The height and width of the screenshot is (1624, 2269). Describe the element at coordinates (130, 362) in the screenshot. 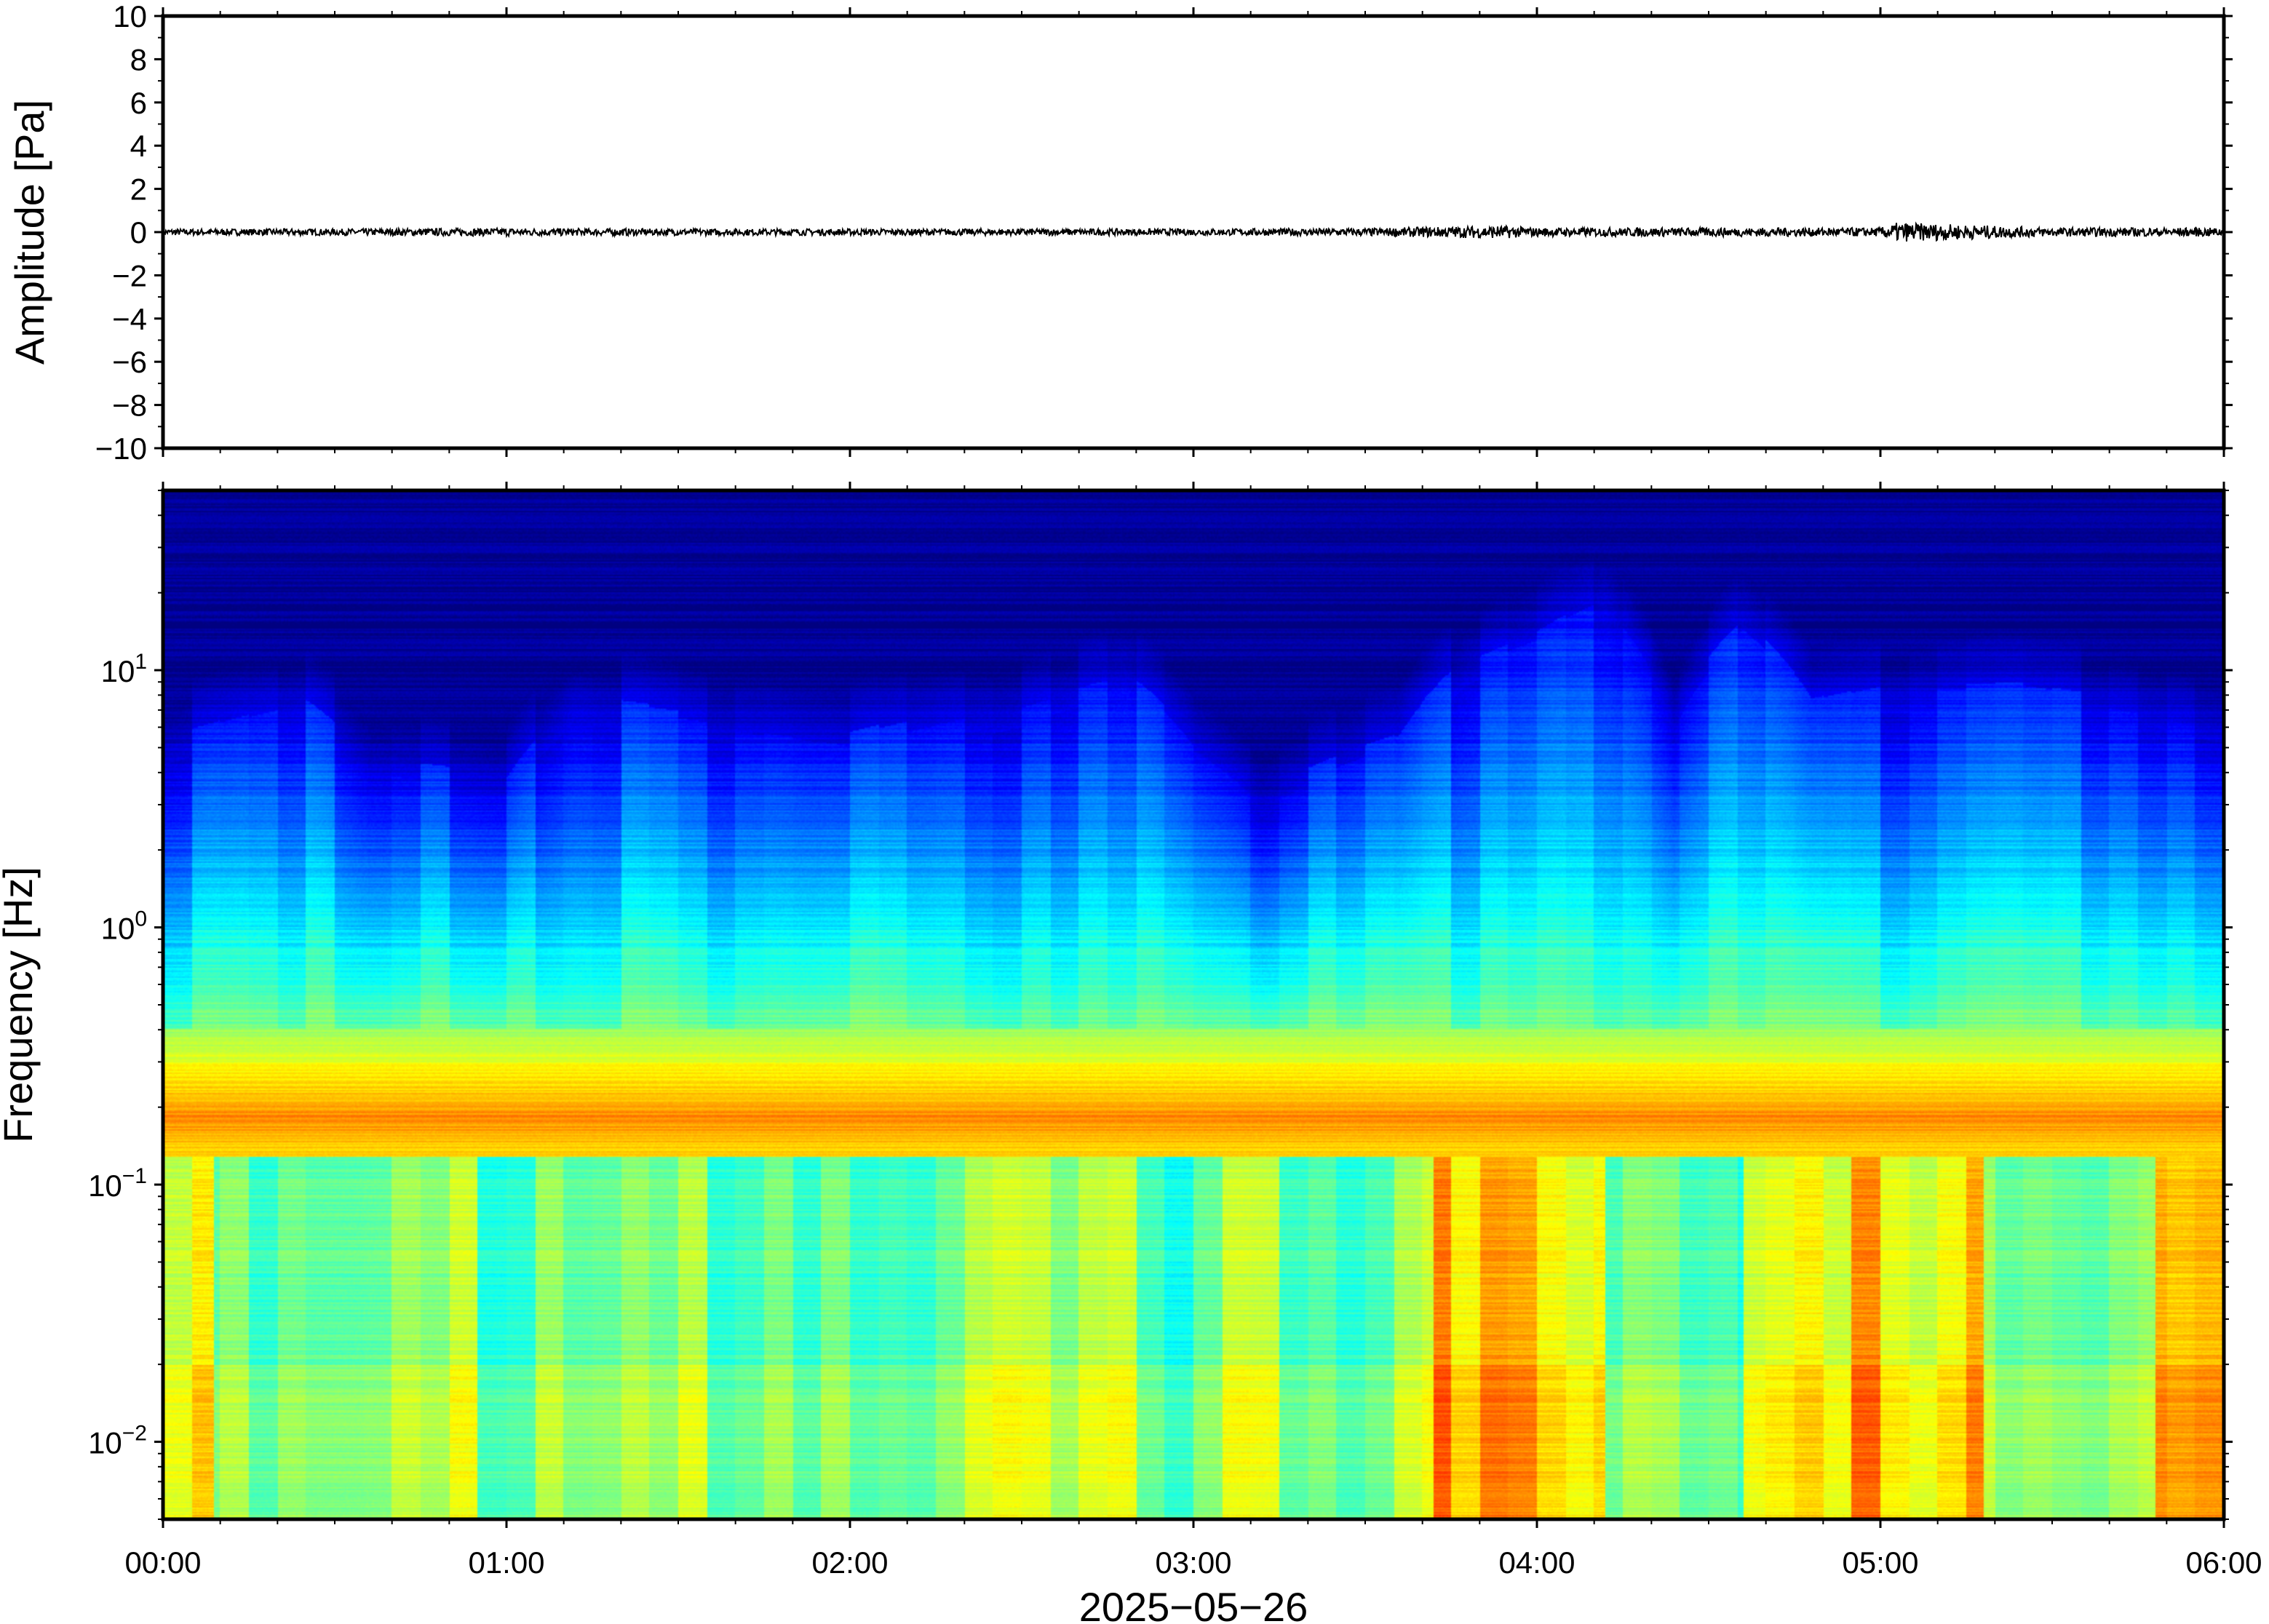

I see `amplitude-tick-label: −6` at that location.